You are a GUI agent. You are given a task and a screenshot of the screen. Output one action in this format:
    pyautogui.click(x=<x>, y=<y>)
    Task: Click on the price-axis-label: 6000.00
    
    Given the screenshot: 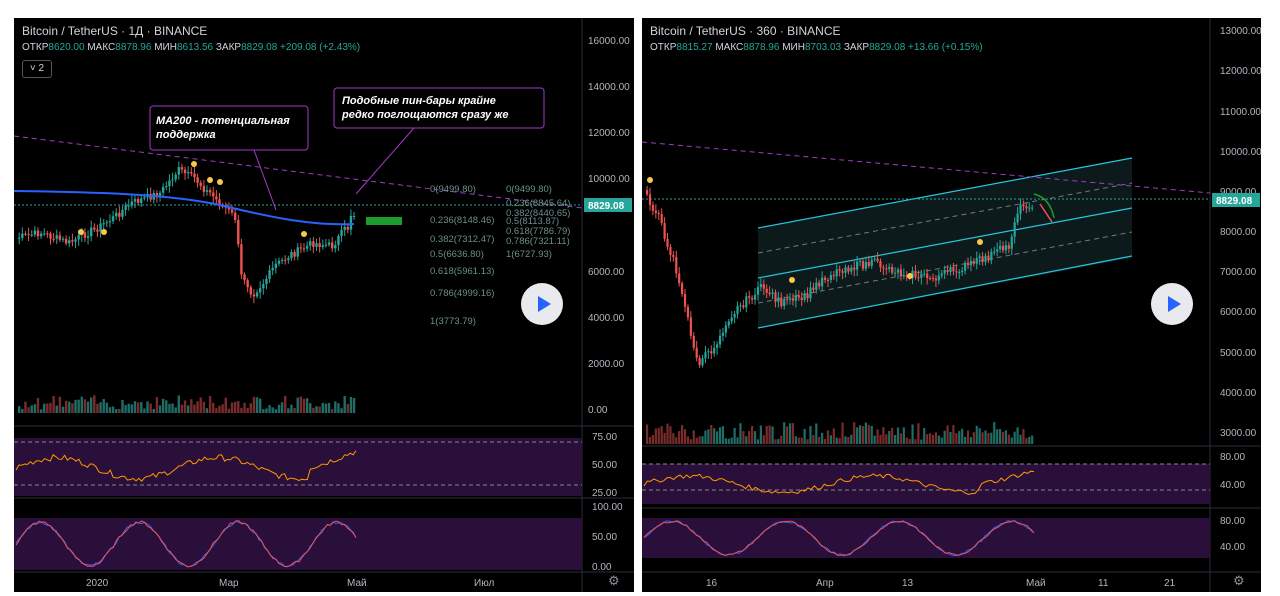 What is the action you would take?
    pyautogui.click(x=606, y=272)
    